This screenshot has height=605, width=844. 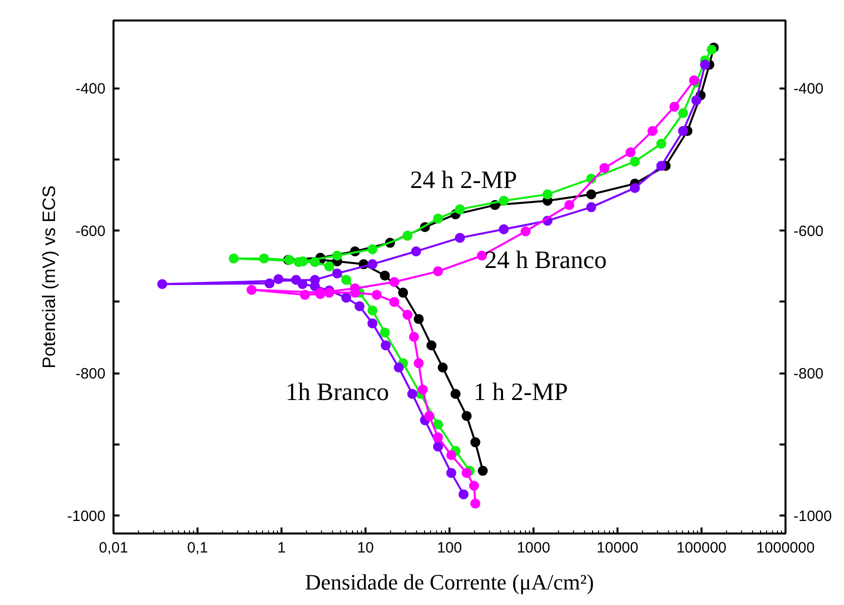 What do you see at coordinates (785, 548) in the screenshot?
I see `x-tick-label: 1000000` at bounding box center [785, 548].